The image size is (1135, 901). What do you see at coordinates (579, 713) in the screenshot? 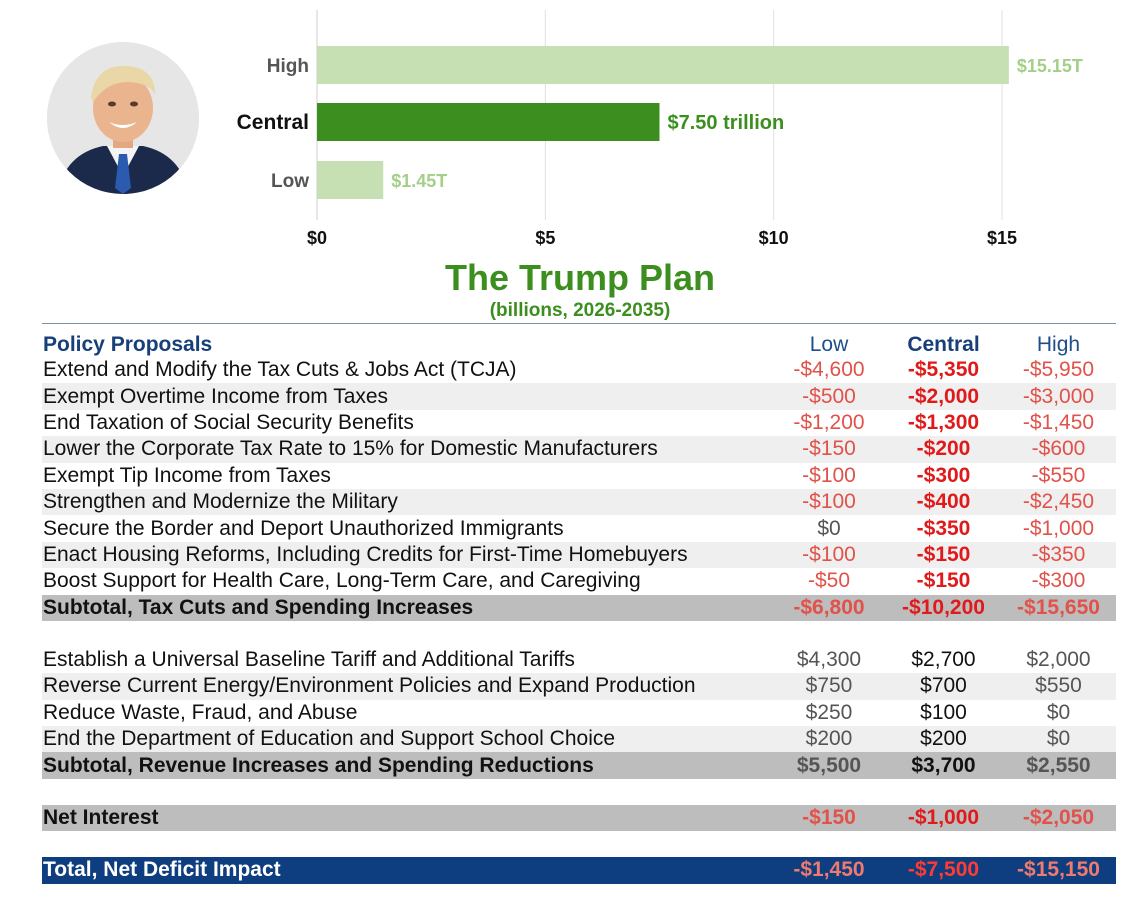
I see `table-row: Reduce Waste, Fraud, and Abuse $250 $100 $0` at bounding box center [579, 713].